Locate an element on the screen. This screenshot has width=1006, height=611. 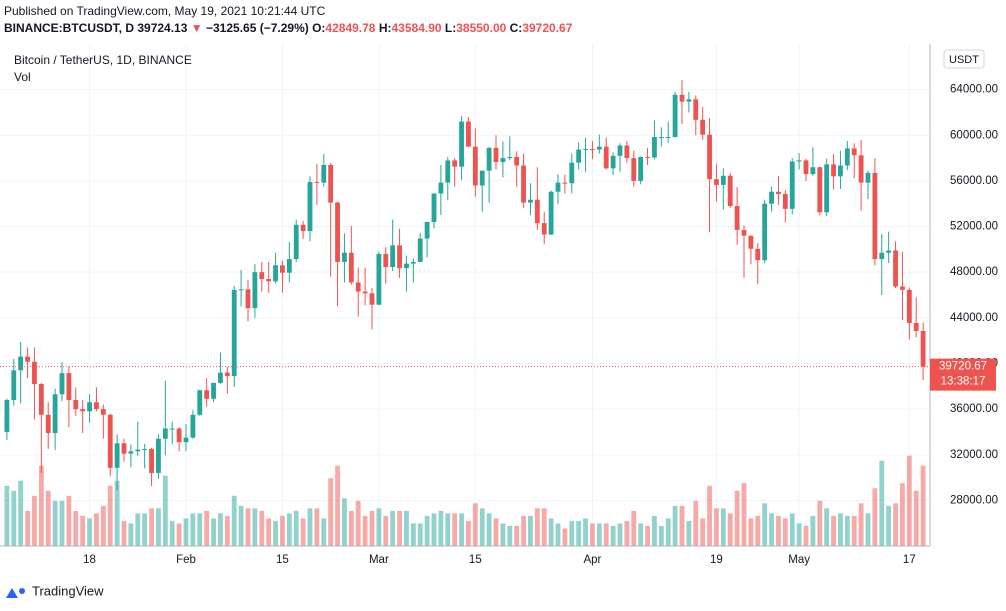
y-tick-label: 48000.00 is located at coordinates (974, 272).